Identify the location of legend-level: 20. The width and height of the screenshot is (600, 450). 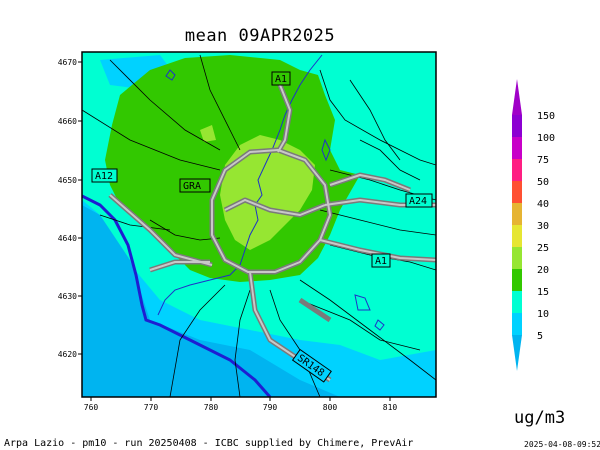
(543, 270).